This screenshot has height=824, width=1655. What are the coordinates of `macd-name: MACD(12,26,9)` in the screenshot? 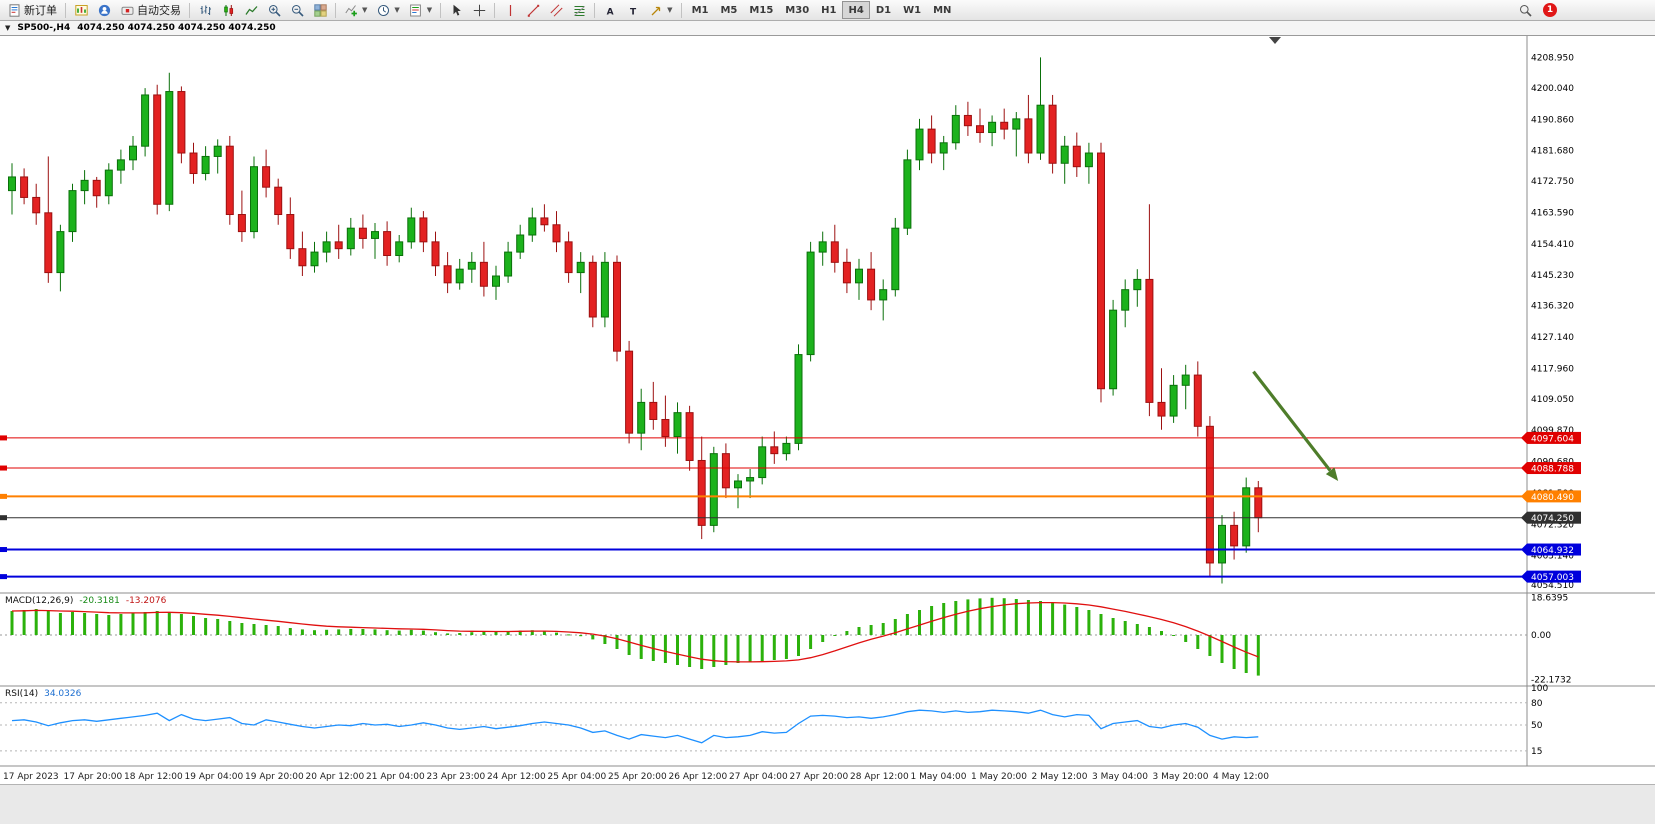 It's located at (39, 601).